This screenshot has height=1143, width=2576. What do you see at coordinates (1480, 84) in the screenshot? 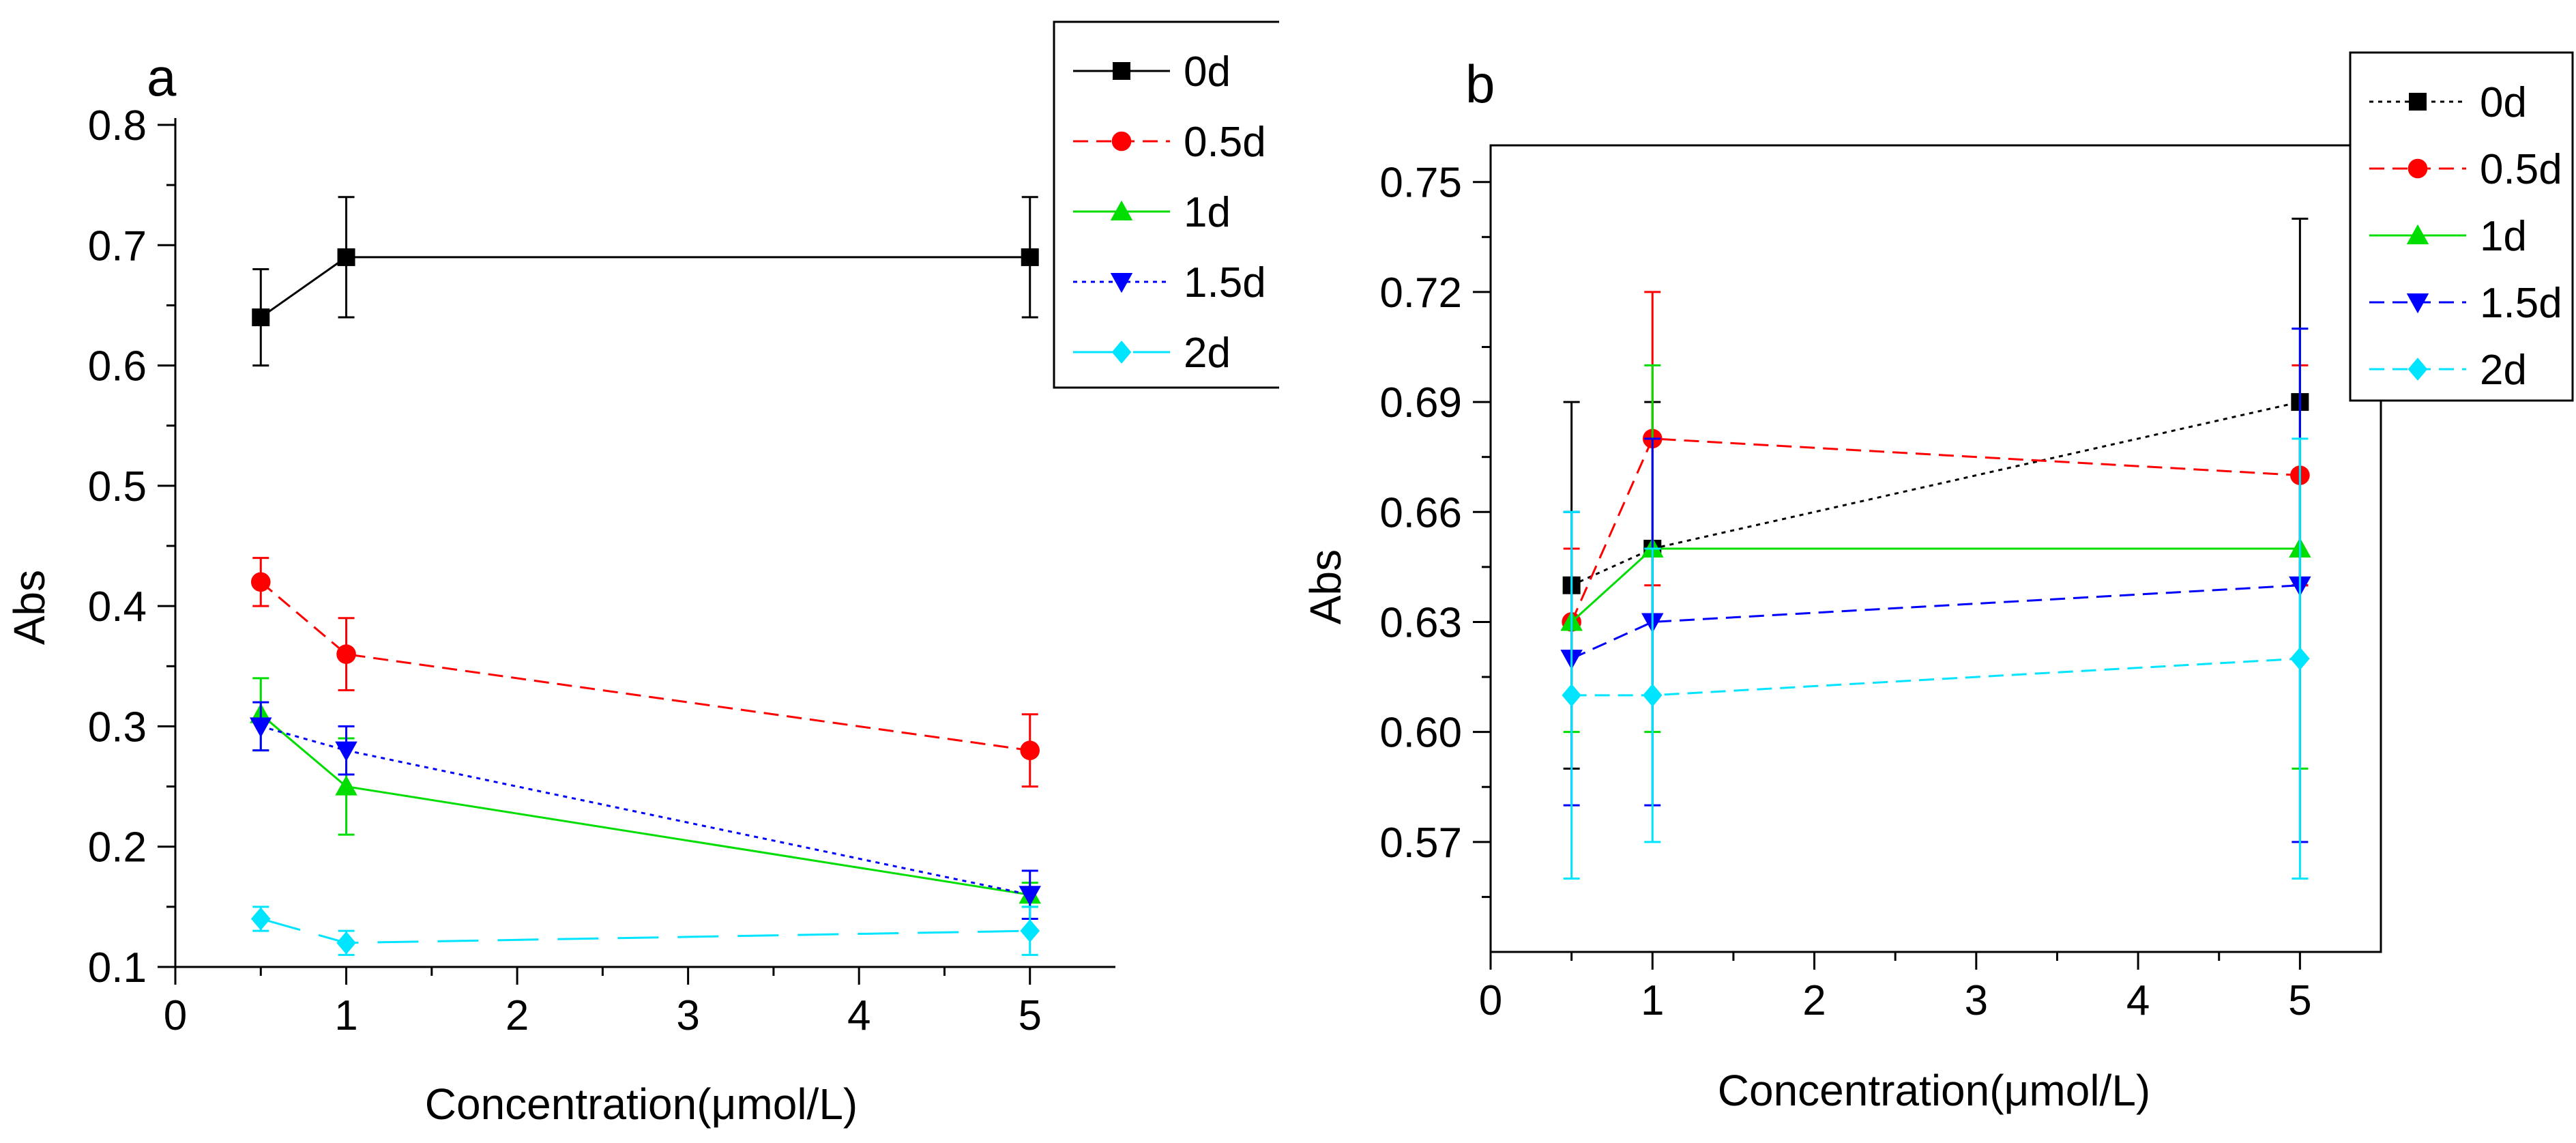
I see `panel-label: b` at bounding box center [1480, 84].